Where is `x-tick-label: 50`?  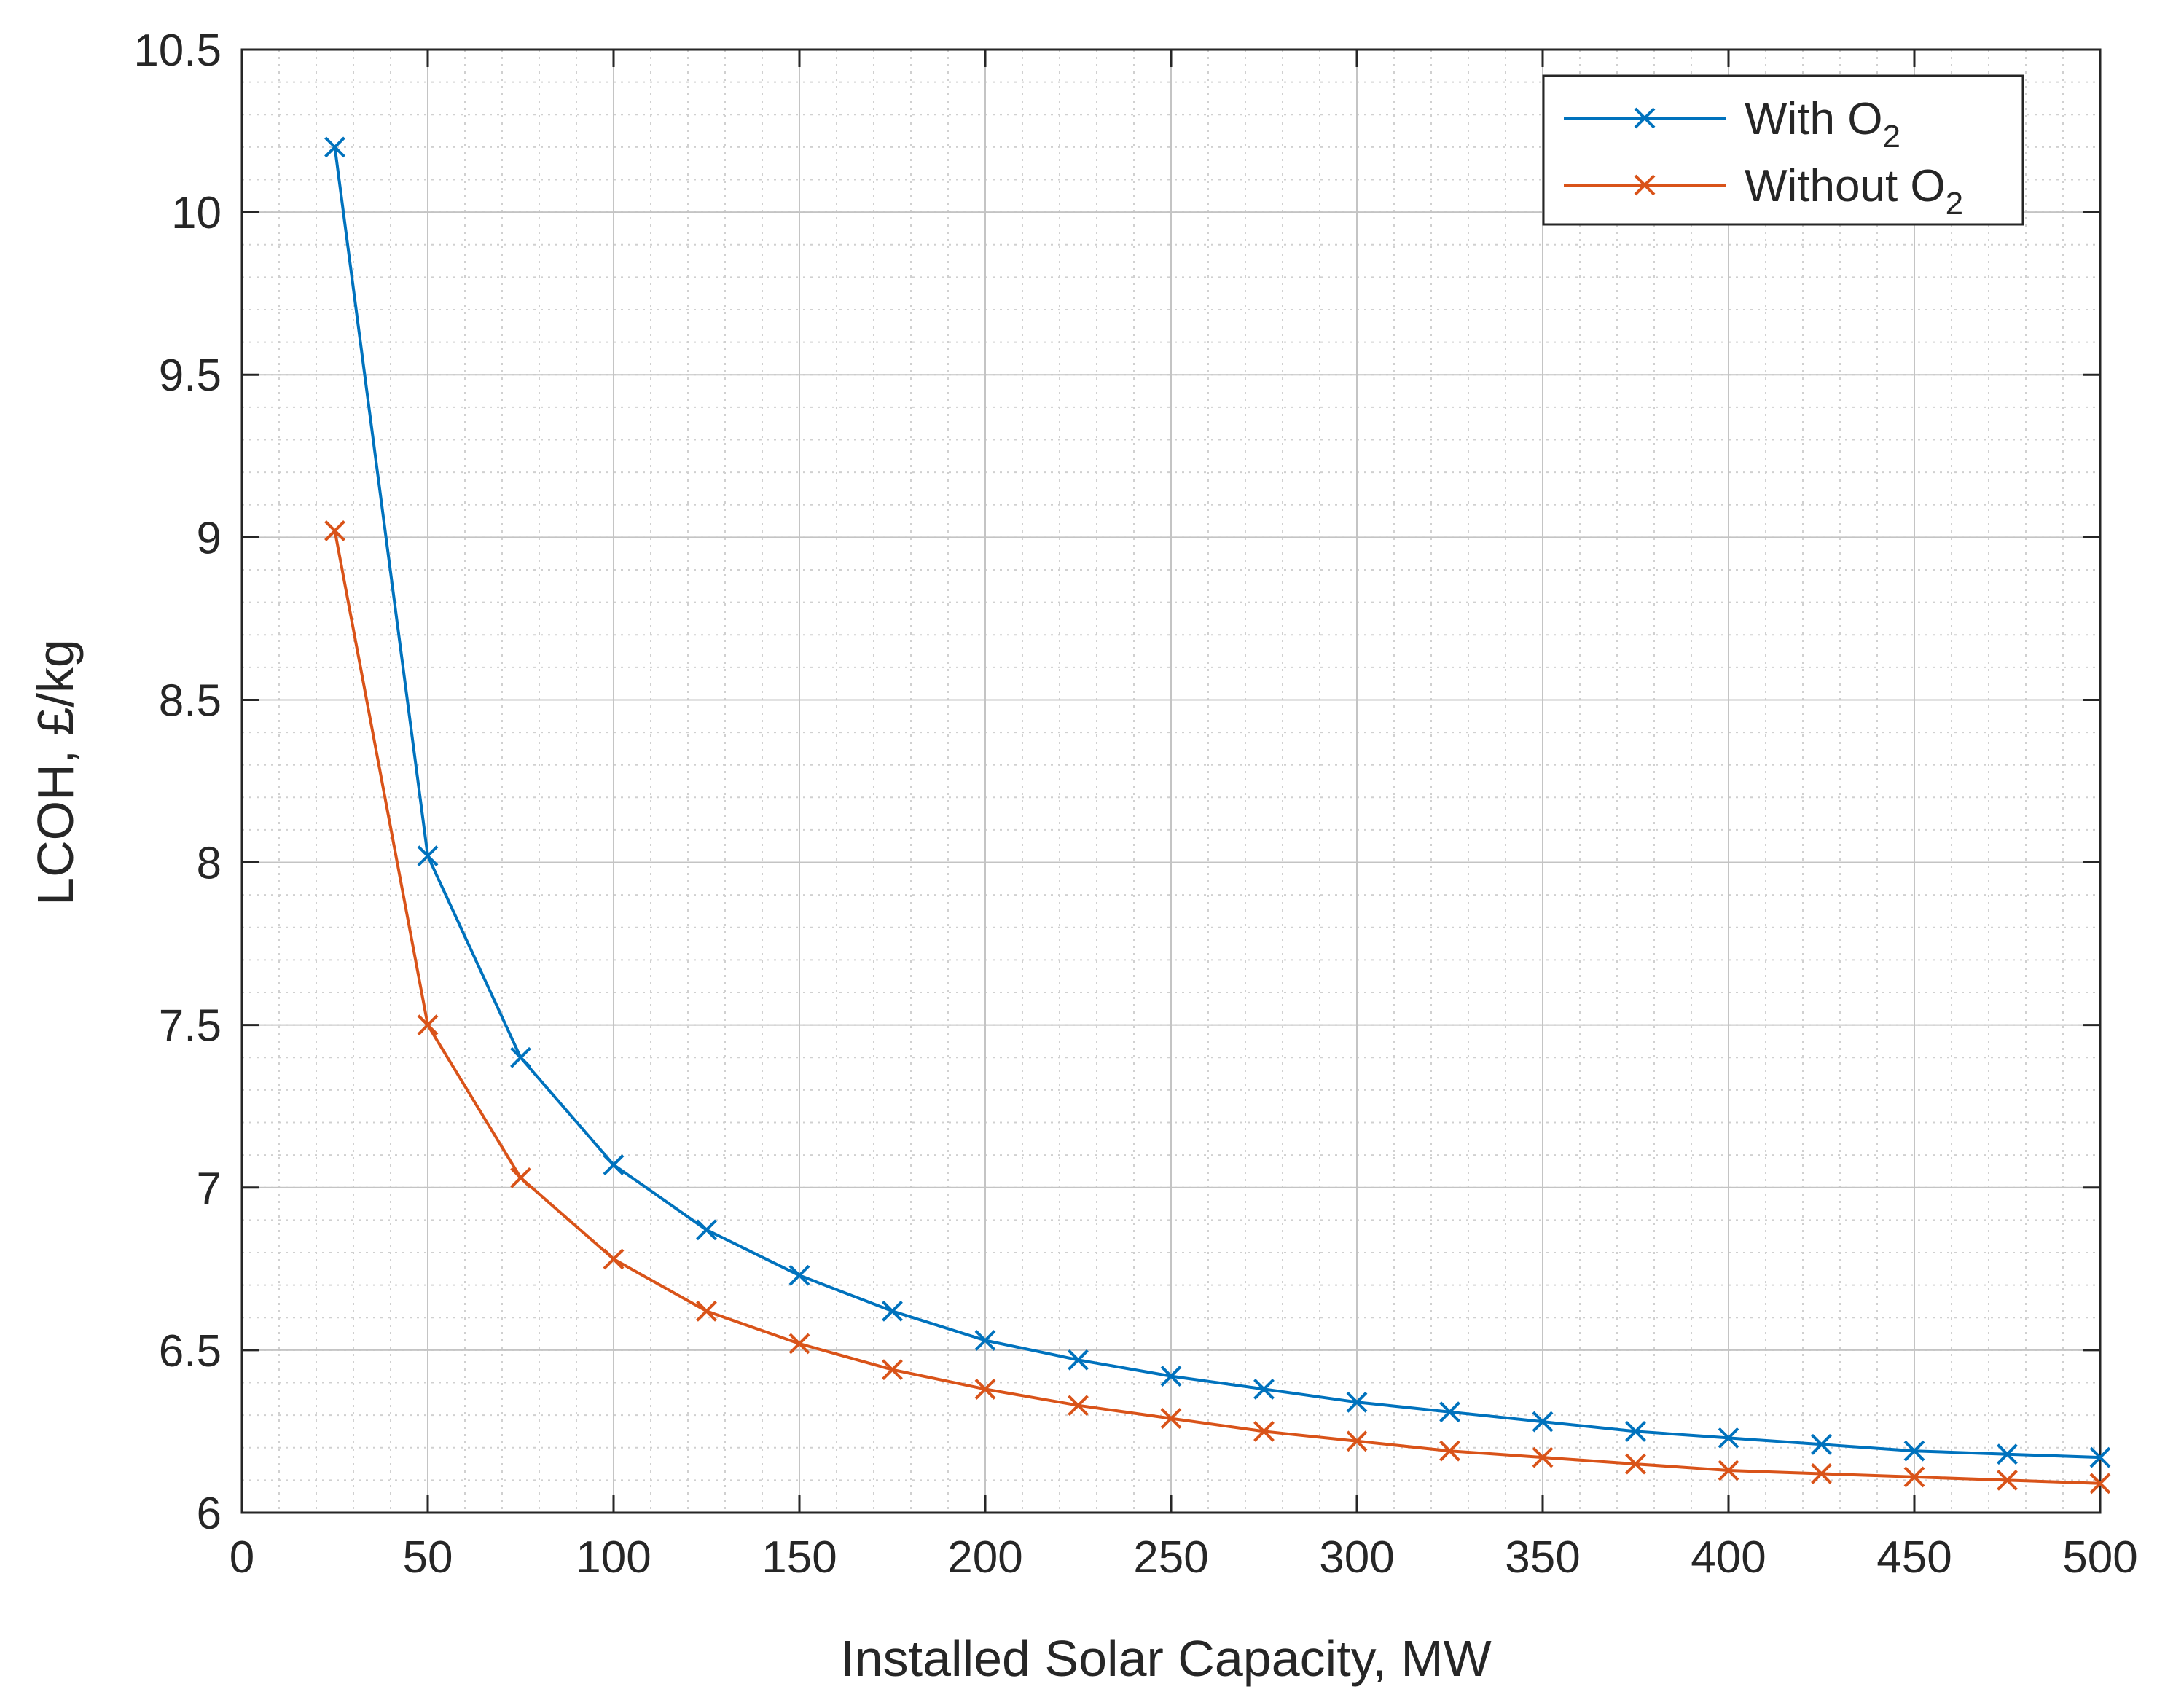 x-tick-label: 50 is located at coordinates (428, 1557).